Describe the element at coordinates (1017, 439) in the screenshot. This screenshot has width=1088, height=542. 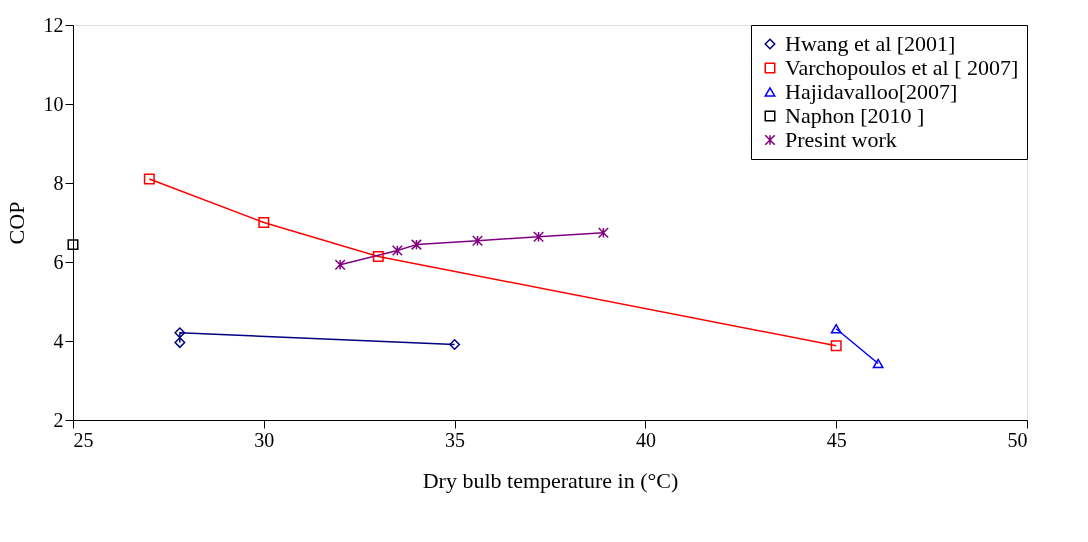
I see `x-tick-label: 50` at that location.